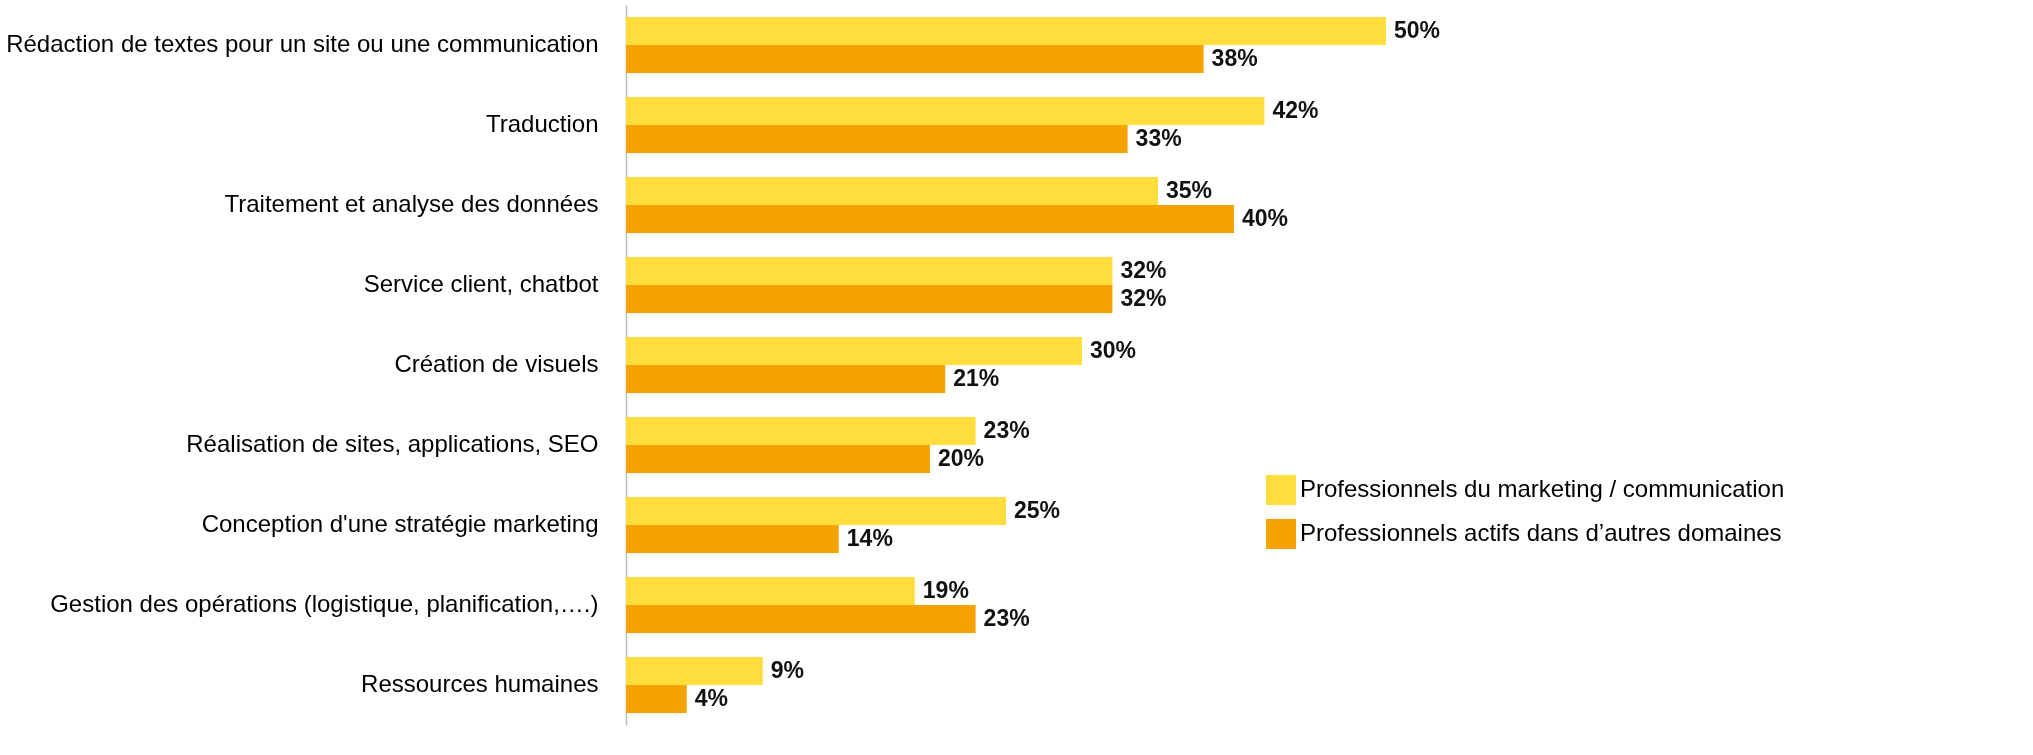 This screenshot has width=2033, height=755. What do you see at coordinates (496, 363) in the screenshot?
I see `y-tick-label: Création de visuels` at bounding box center [496, 363].